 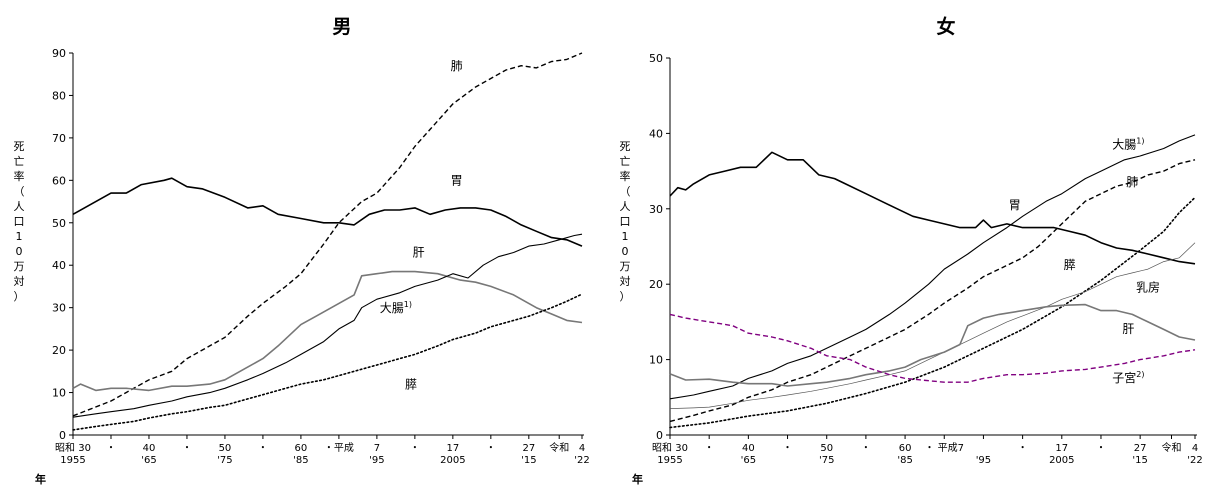 I want to click on y-tick-label: 70, so click(x=59, y=138).